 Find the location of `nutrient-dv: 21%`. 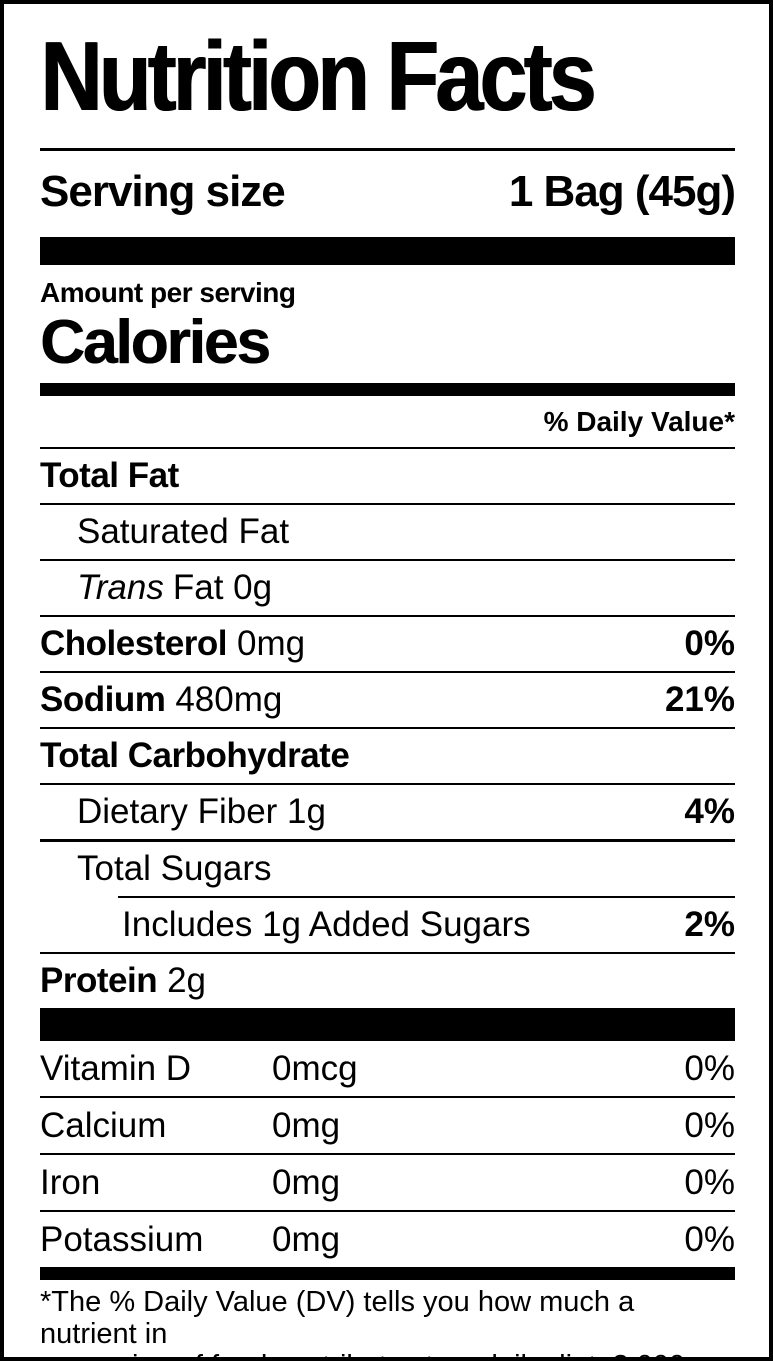

nutrient-dv: 21% is located at coordinates (699, 700).